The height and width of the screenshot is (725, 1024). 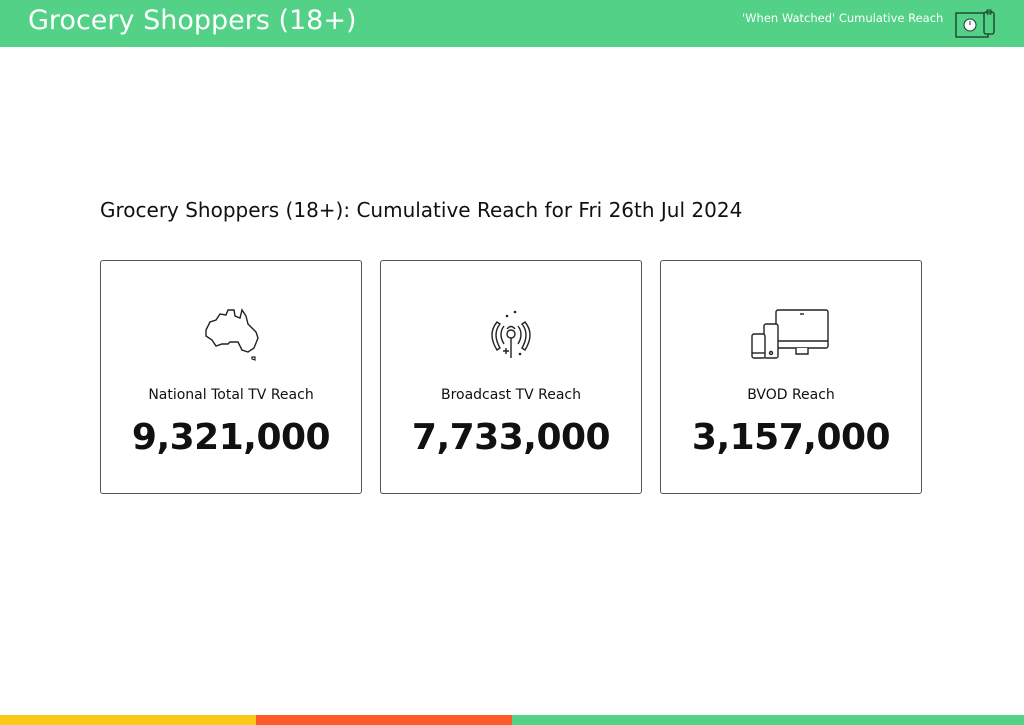 I want to click on broadcast-reach-card: Broadcast TV Reach 7,733,000, so click(x=511, y=377).